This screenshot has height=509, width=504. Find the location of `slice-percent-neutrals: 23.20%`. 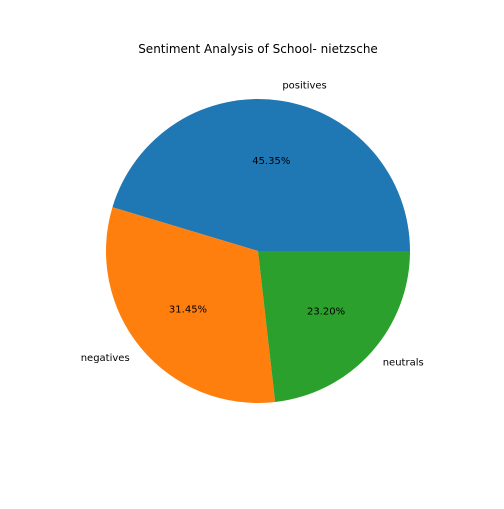

slice-percent-neutrals: 23.20% is located at coordinates (326, 312).